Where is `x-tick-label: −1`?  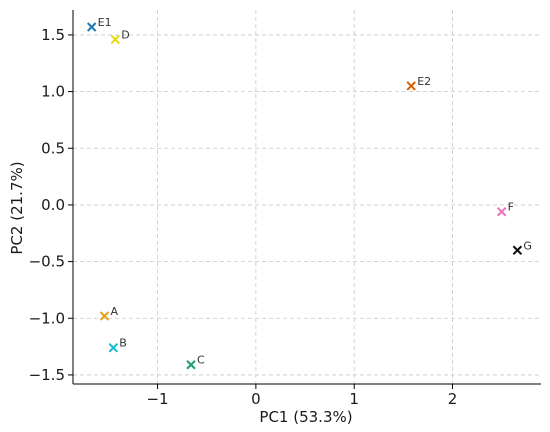
x-tick-label: −1 is located at coordinates (157, 399).